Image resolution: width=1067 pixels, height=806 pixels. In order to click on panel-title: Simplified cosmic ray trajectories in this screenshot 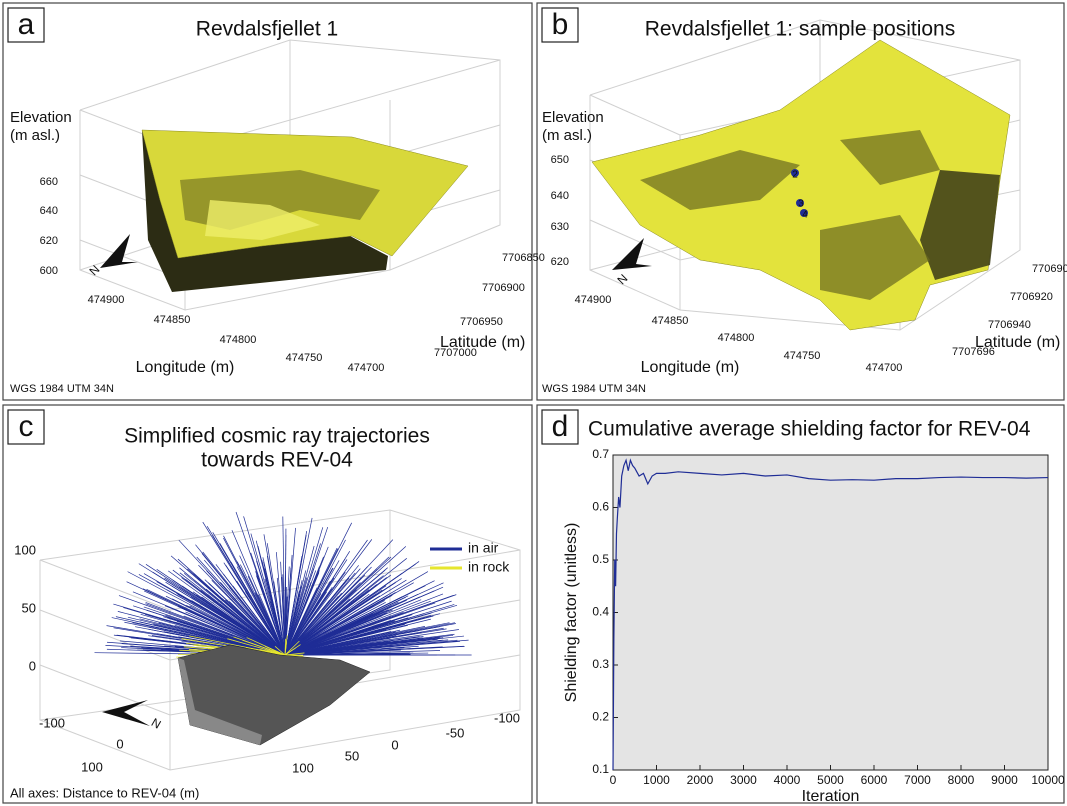, I will do `click(277, 436)`.